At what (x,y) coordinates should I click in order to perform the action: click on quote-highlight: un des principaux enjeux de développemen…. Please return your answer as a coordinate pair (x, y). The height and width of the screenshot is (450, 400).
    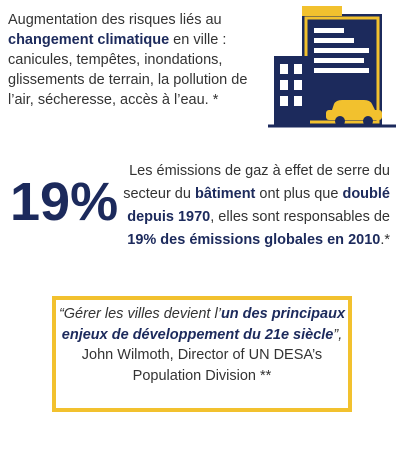
    Looking at the image, I should click on (203, 324).